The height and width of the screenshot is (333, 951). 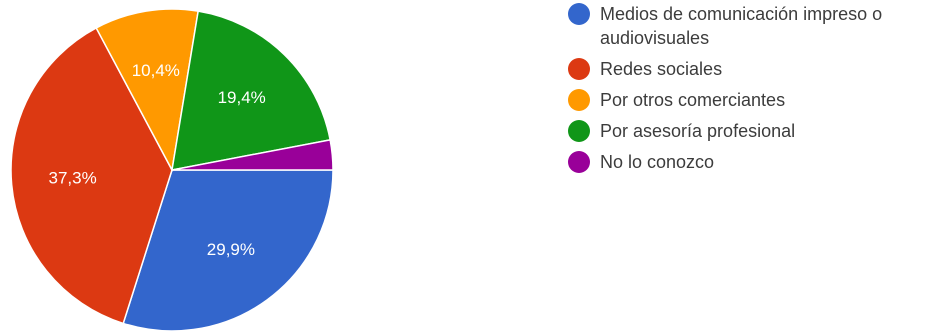 What do you see at coordinates (693, 100) in the screenshot?
I see `legend-label: Por otros comerciantes` at bounding box center [693, 100].